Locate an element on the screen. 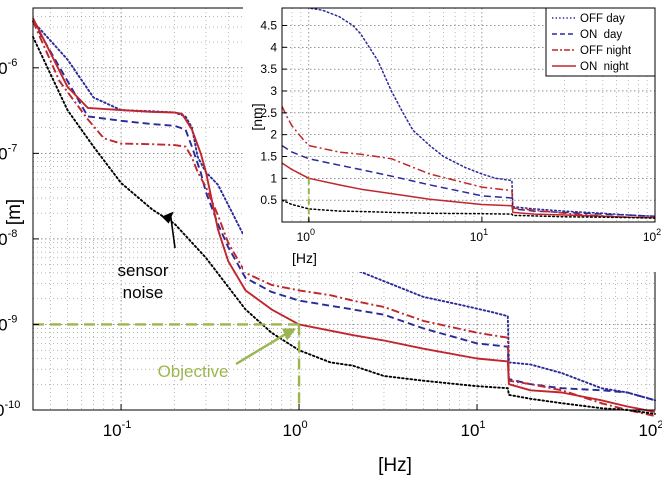 The image size is (662, 484). main-x-tick-label: 10⁻¹ is located at coordinates (117, 429).